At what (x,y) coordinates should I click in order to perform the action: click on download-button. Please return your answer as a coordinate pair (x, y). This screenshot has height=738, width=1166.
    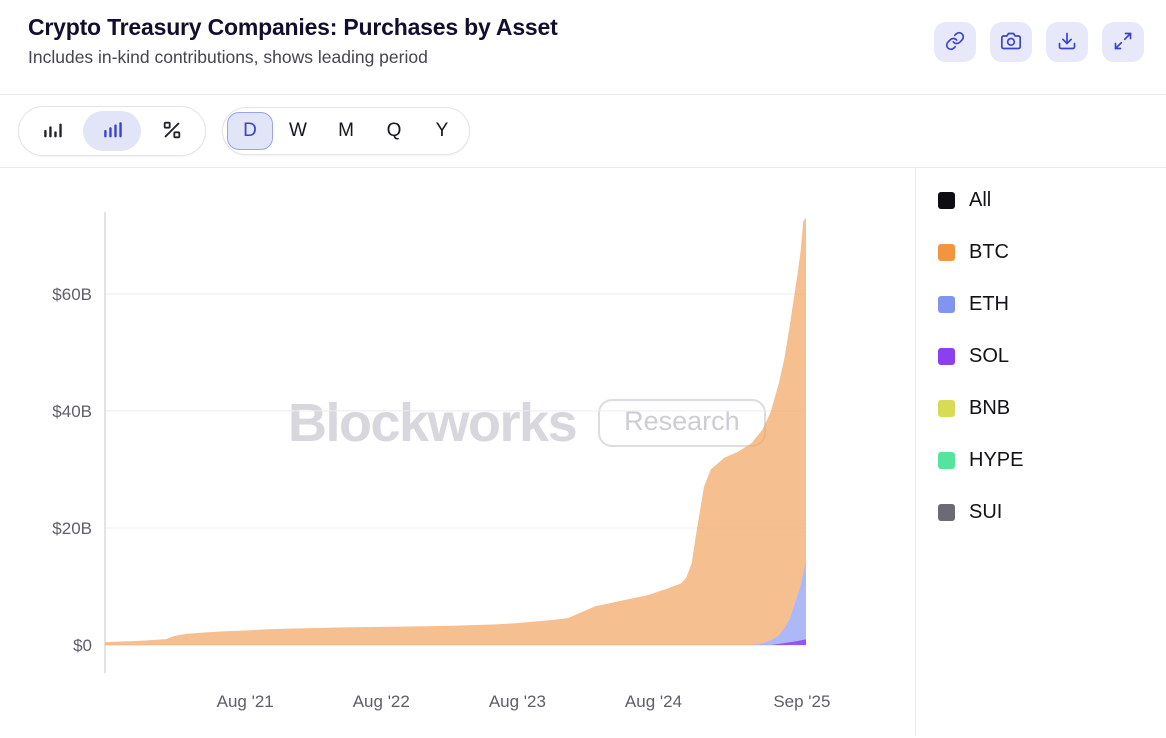
    Looking at the image, I should click on (1067, 42).